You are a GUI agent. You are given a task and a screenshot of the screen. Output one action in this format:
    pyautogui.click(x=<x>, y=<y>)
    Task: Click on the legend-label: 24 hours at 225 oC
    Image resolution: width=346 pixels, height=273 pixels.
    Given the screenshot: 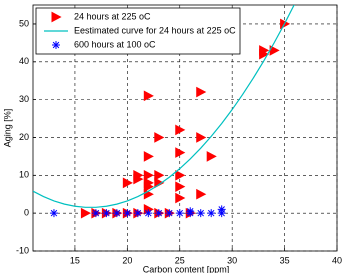 What is the action you would take?
    pyautogui.click(x=112, y=16)
    